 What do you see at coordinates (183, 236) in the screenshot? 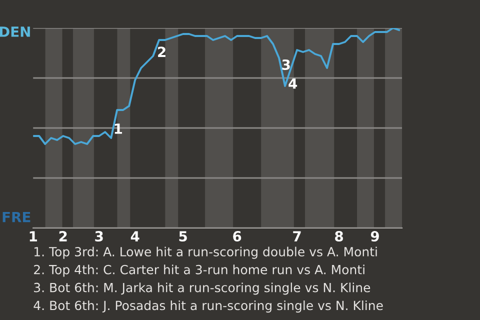
I see `x-tick-label: 5` at bounding box center [183, 236].